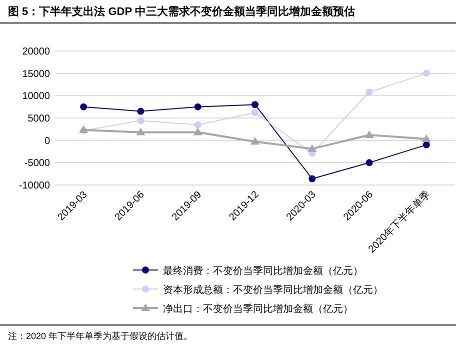 The height and width of the screenshot is (348, 456). What do you see at coordinates (37, 164) in the screenshot?
I see `y-tick-label: -5000` at bounding box center [37, 164].